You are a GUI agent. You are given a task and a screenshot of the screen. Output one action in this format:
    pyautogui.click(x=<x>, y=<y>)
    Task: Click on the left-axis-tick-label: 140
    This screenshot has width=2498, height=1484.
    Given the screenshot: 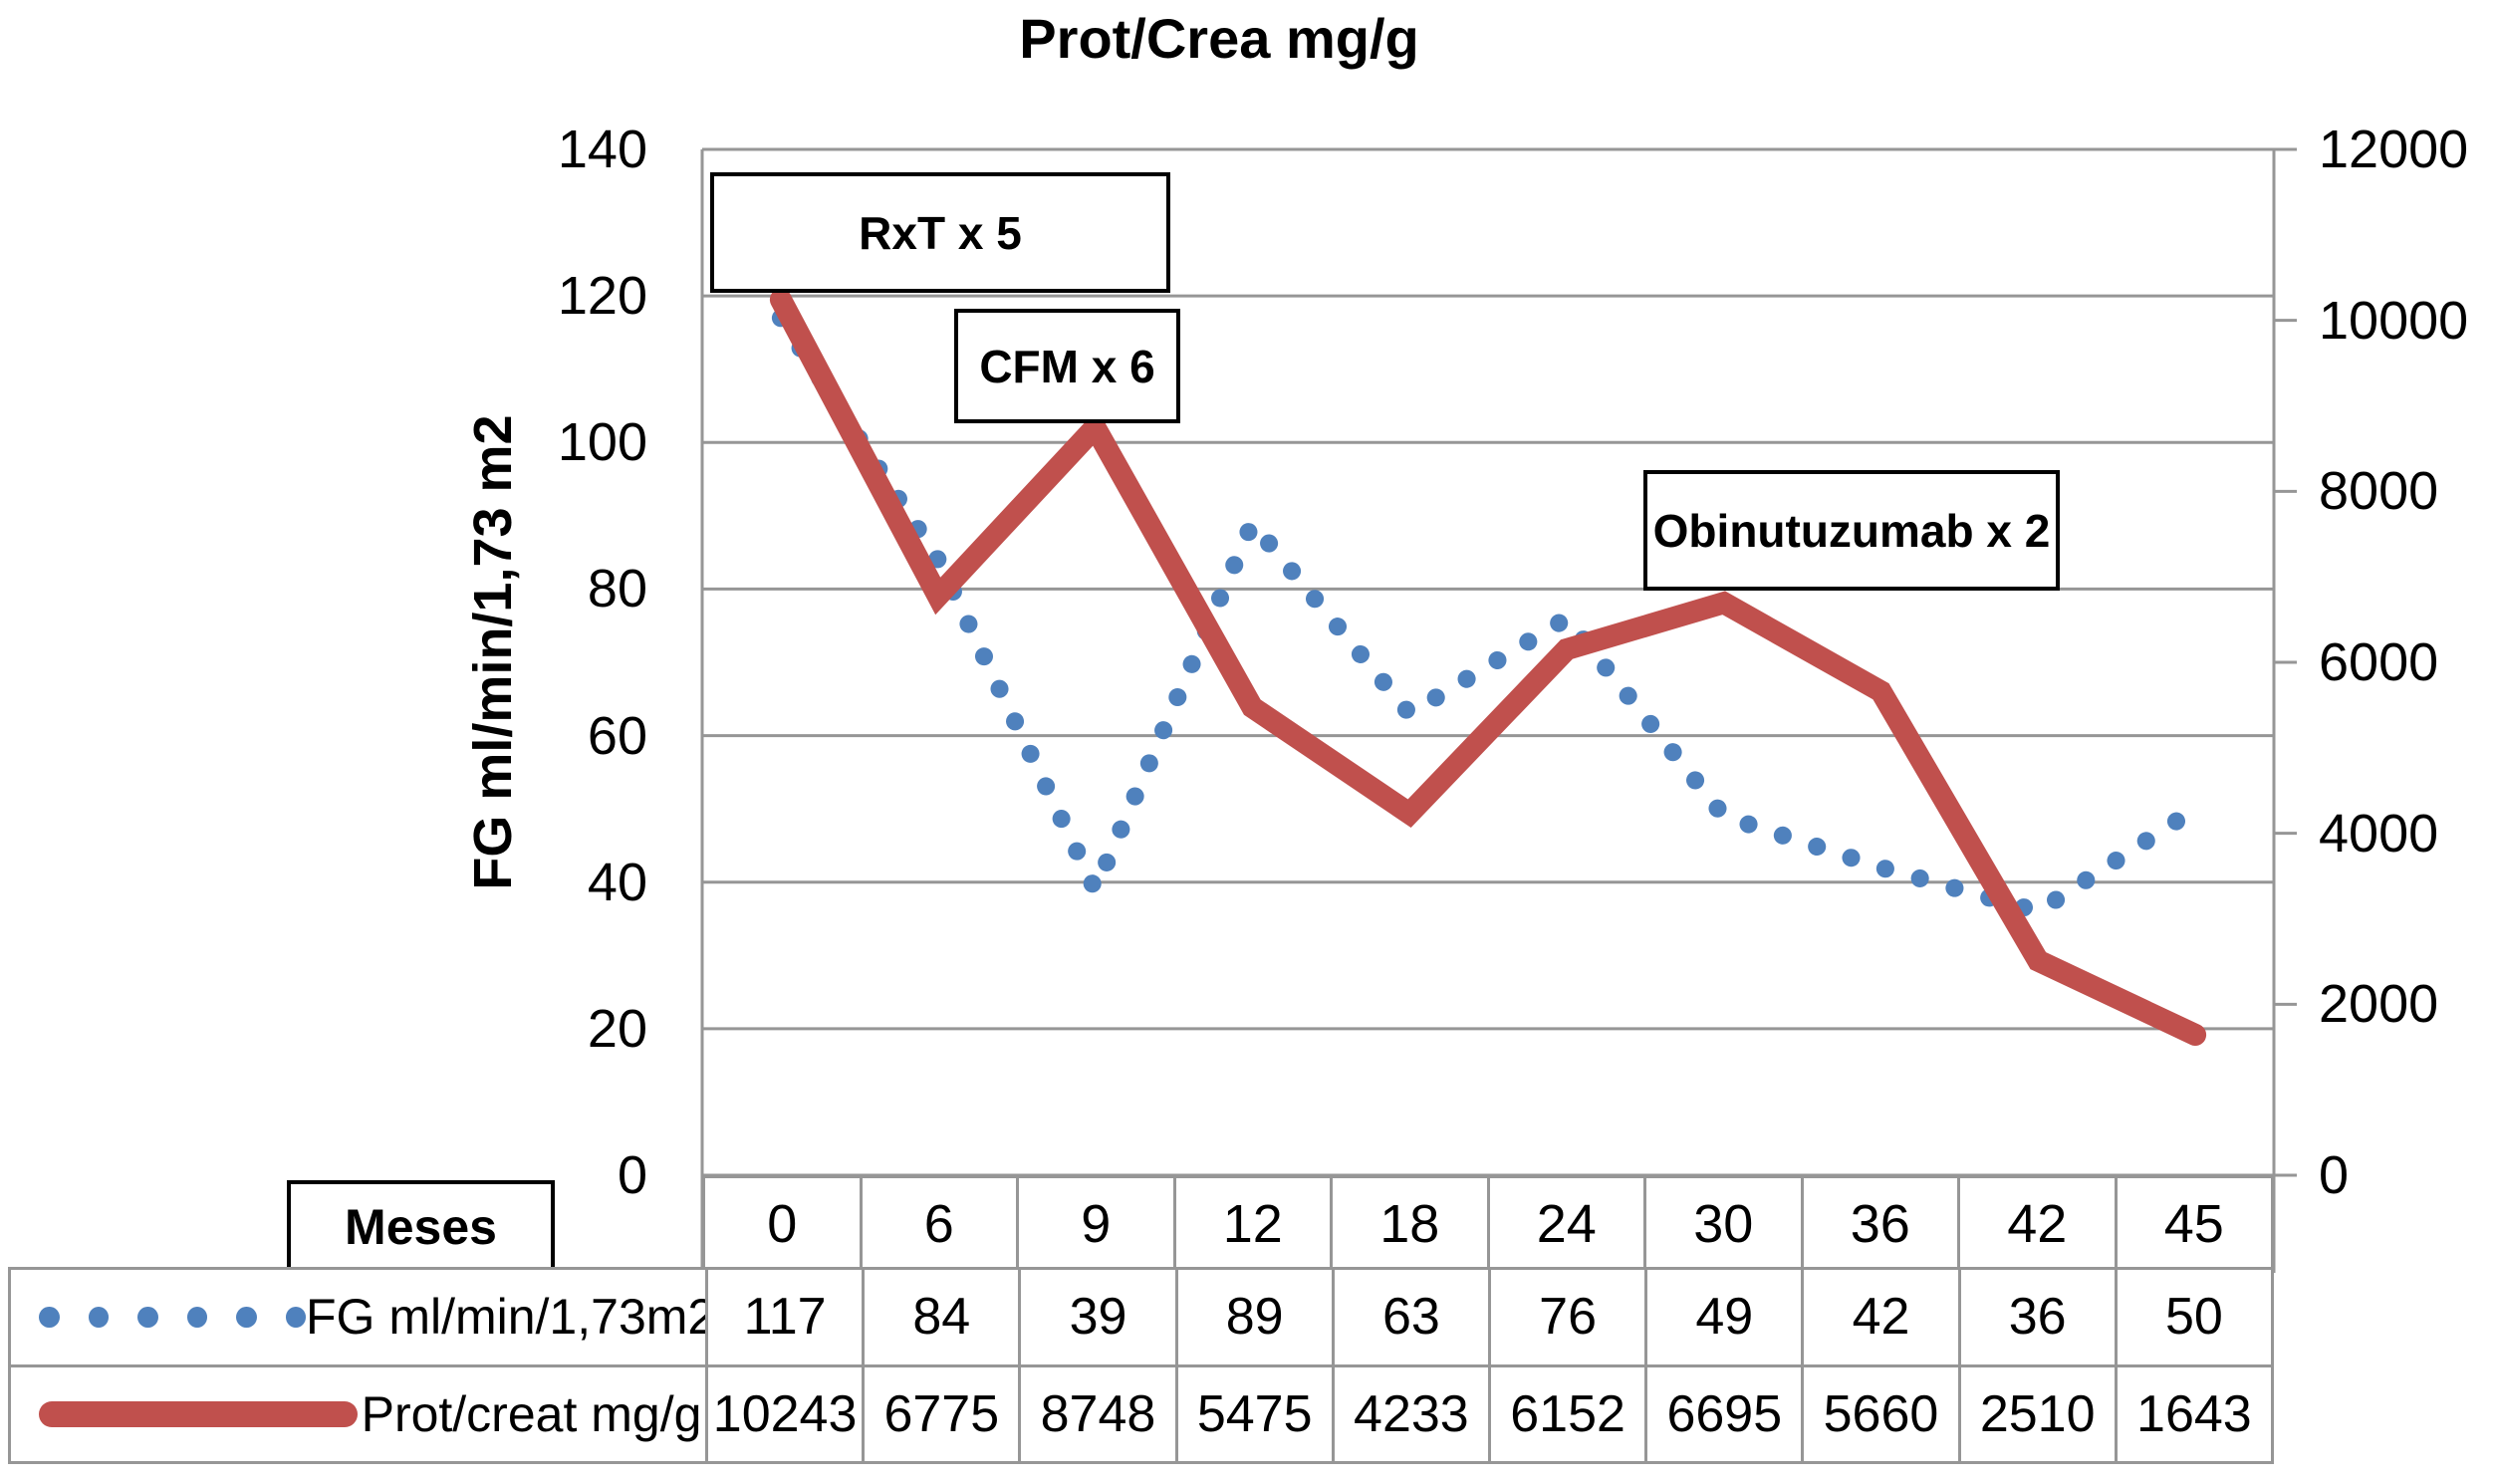 What is the action you would take?
    pyautogui.click(x=602, y=149)
    